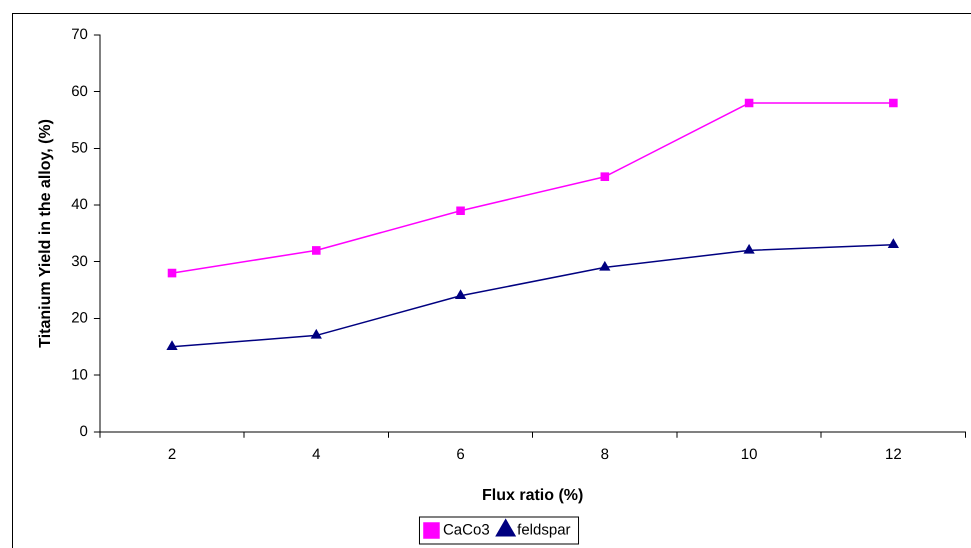 The height and width of the screenshot is (548, 971). What do you see at coordinates (533, 495) in the screenshot?
I see `x-axis-title: Flux ratio (%)` at bounding box center [533, 495].